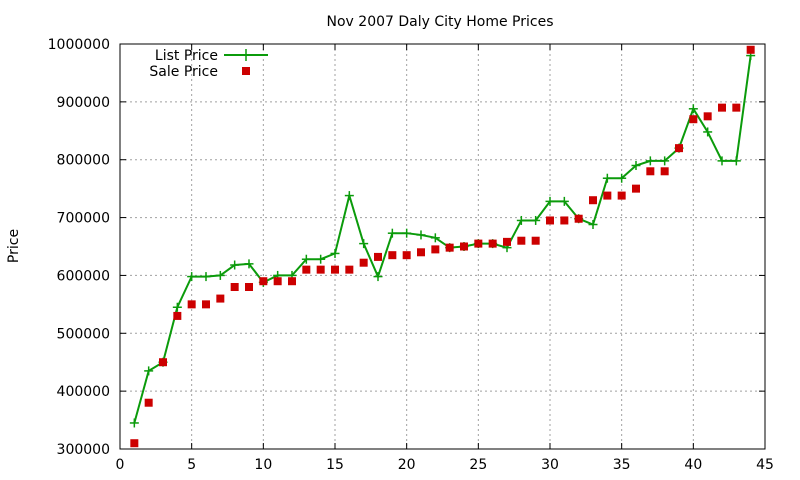  Describe the element at coordinates (120, 465) in the screenshot. I see `x-tick-label: 0` at that location.